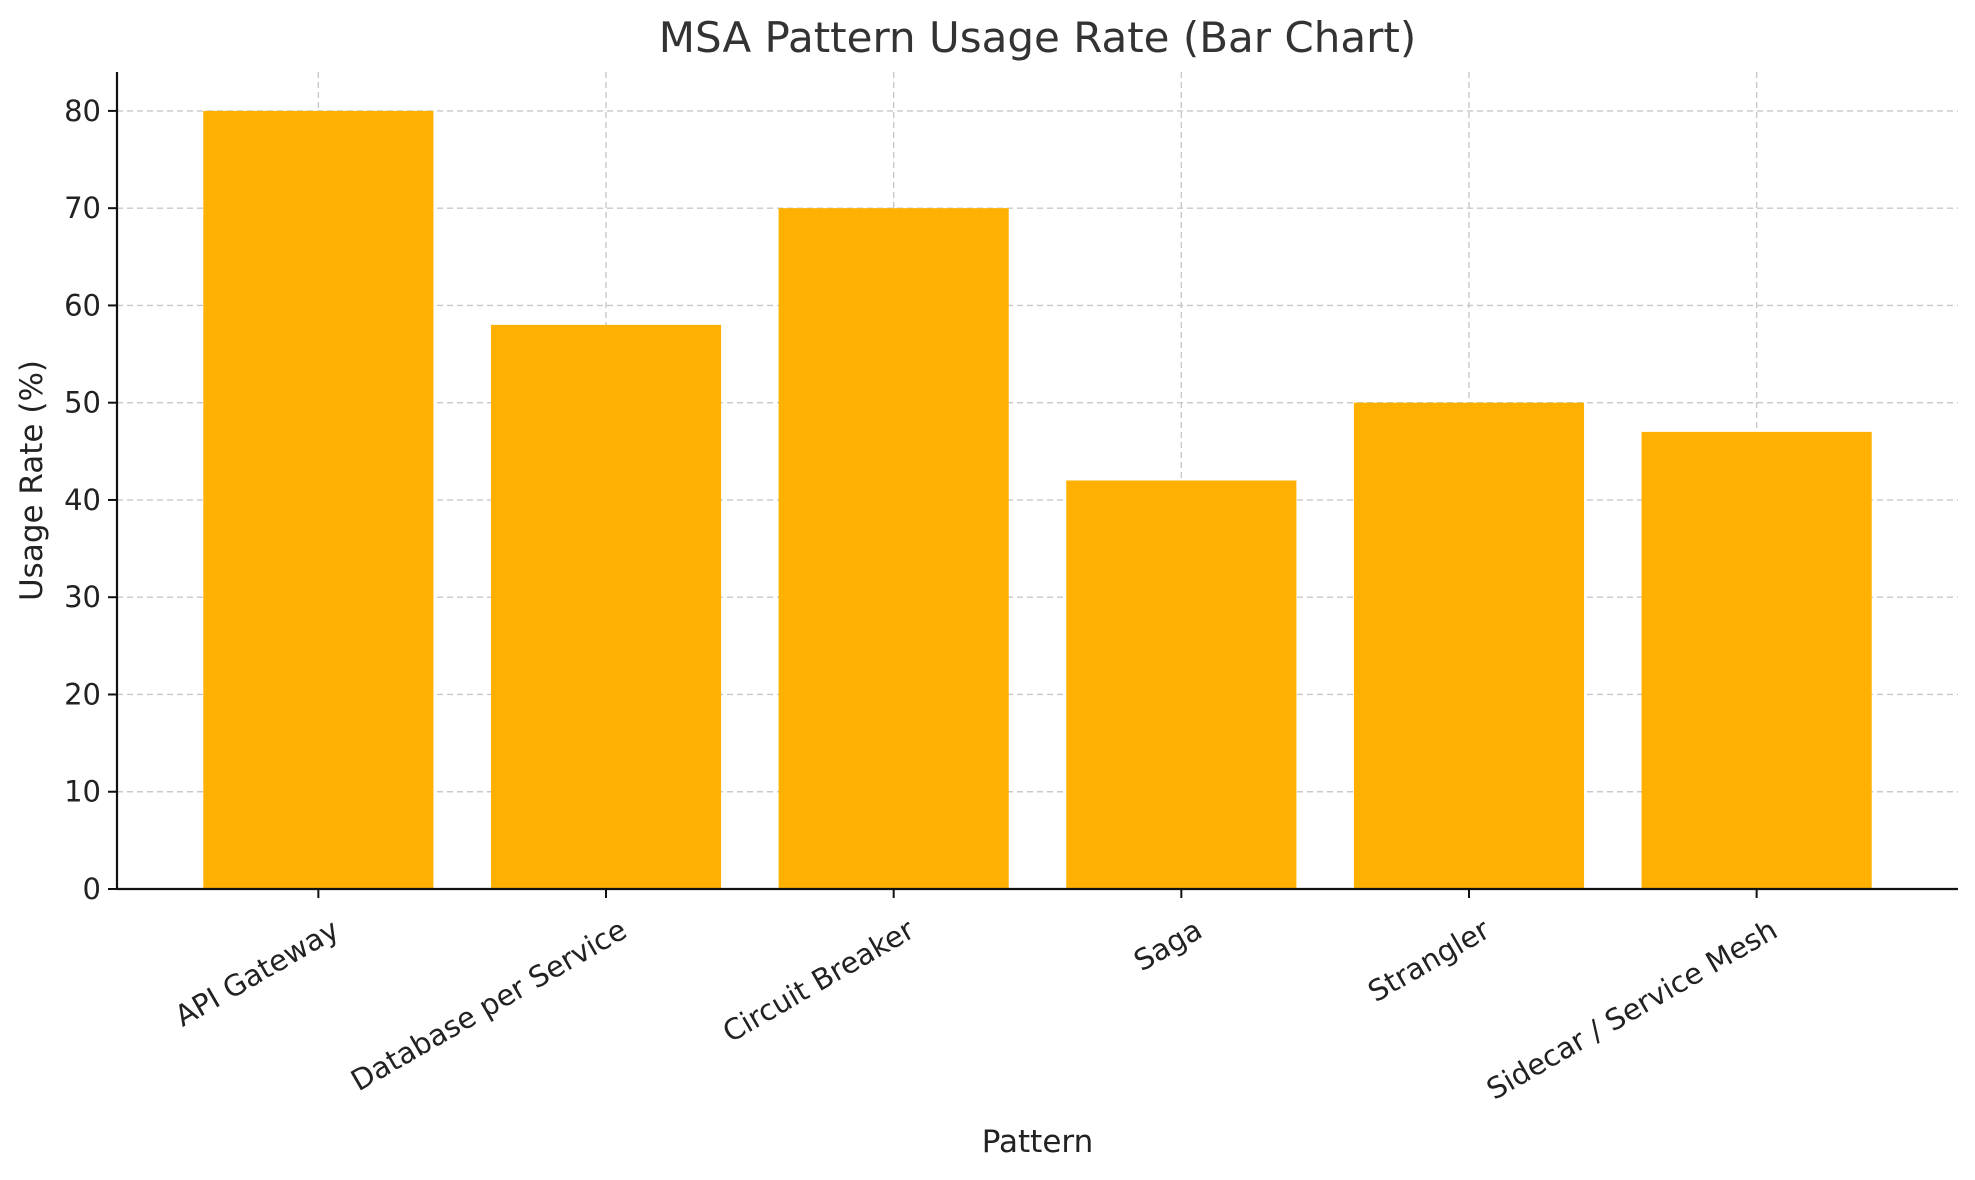 The image size is (1975, 1180). What do you see at coordinates (1037, 37) in the screenshot?
I see `chart-title: MSA Pattern Usage Rate (Bar Chart)` at bounding box center [1037, 37].